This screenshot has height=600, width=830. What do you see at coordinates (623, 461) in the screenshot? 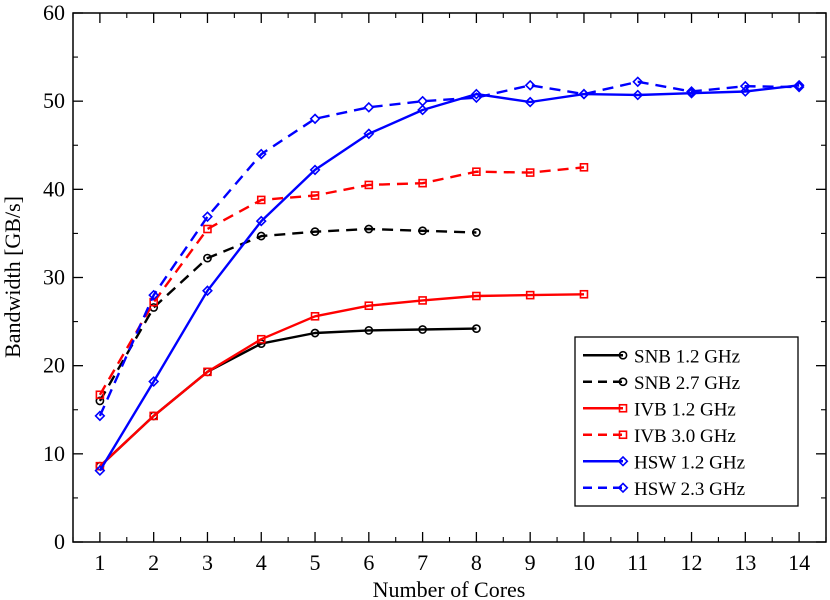
I see `legend-hsw-1-2-ghz-point` at bounding box center [623, 461].